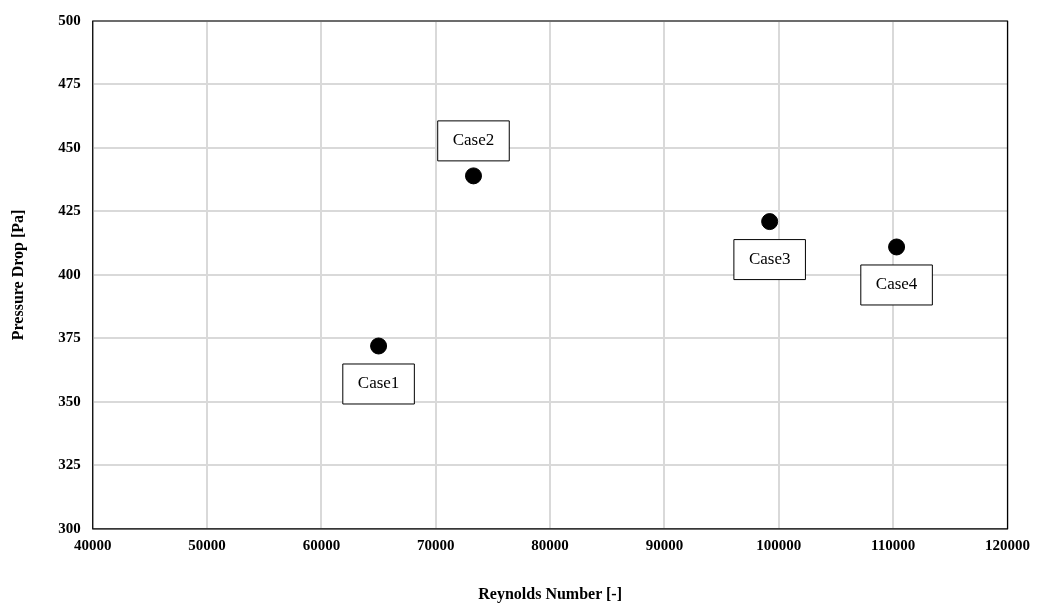 This screenshot has width=1038, height=613. Describe the element at coordinates (69, 337) in the screenshot. I see `y-tick-label: 375` at that location.